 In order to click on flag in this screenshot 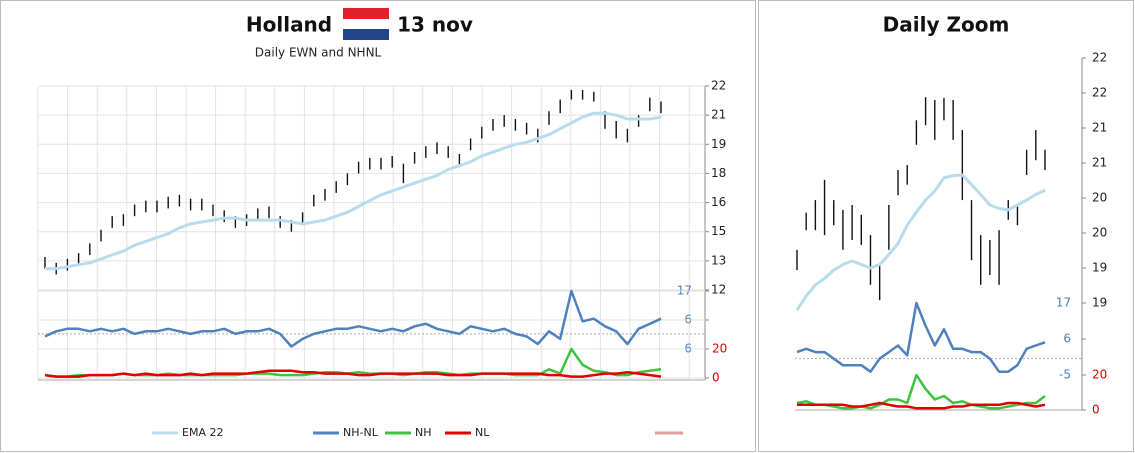, I will do `click(366, 24)`.